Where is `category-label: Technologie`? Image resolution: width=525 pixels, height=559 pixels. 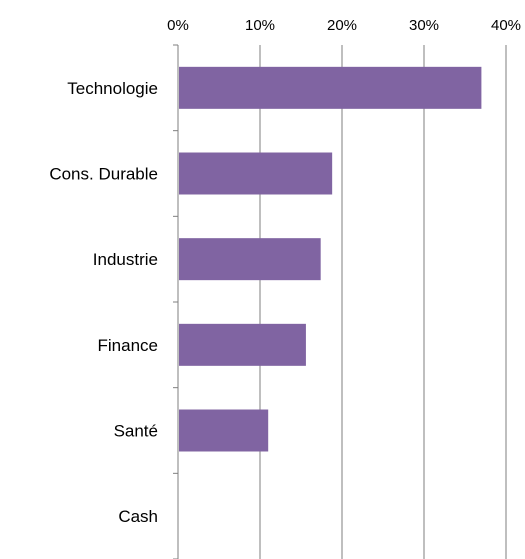
category-label: Technologie is located at coordinates (112, 88).